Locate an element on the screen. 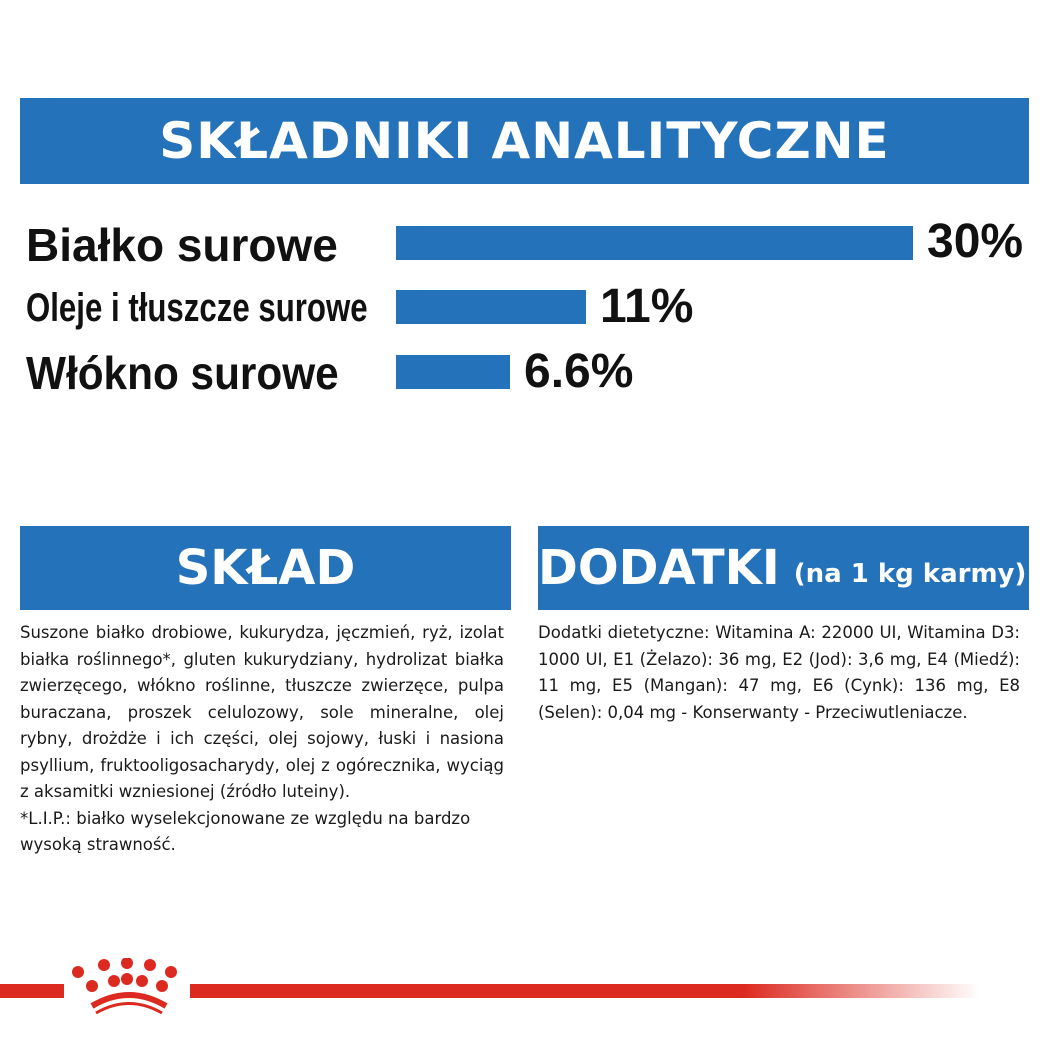 This screenshot has height=1049, width=1049. dodatki-header: DODATKI (na 1 kg karmy) is located at coordinates (783, 568).